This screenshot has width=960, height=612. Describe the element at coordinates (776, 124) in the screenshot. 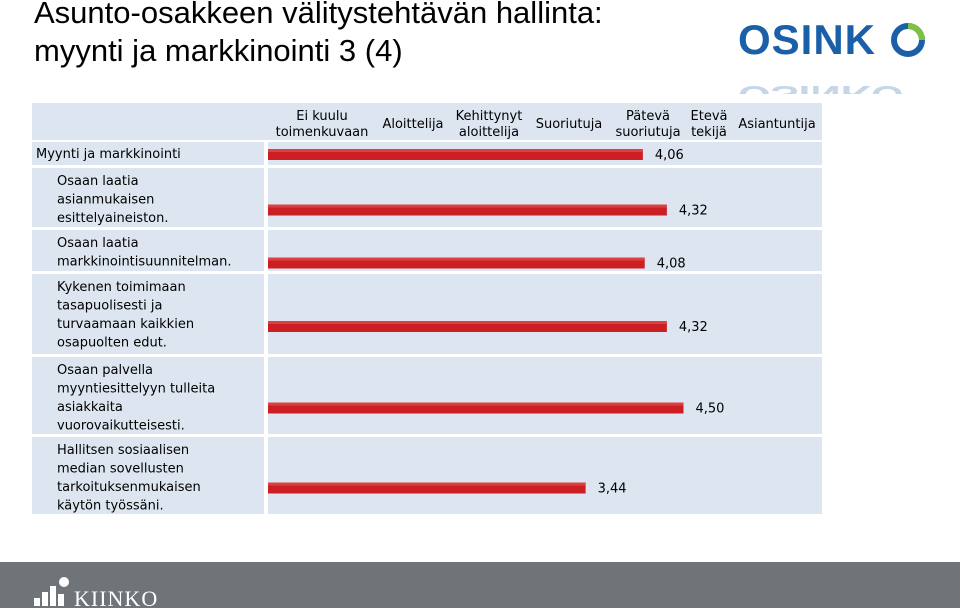

I see `scale-label: Asiantuntija` at that location.